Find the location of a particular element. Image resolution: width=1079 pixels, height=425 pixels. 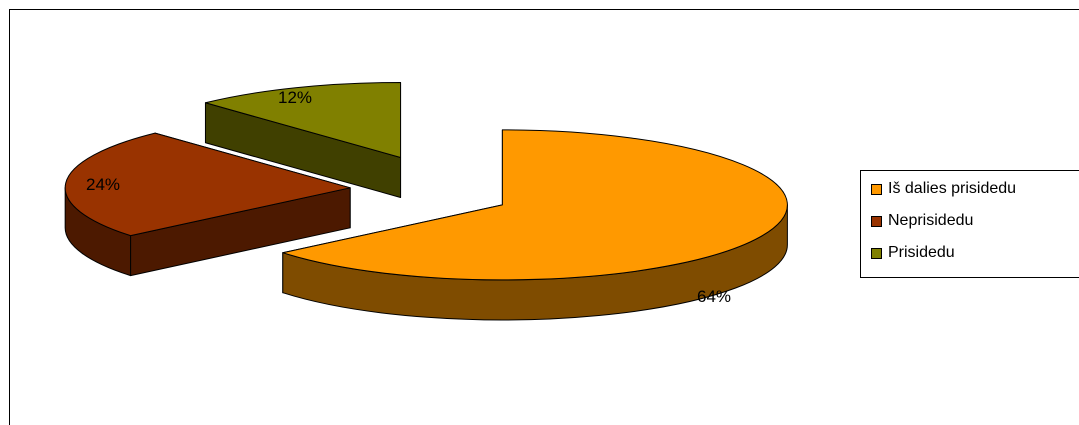

legend-item-neprisidedu: Neprisidedu is located at coordinates (922, 221).